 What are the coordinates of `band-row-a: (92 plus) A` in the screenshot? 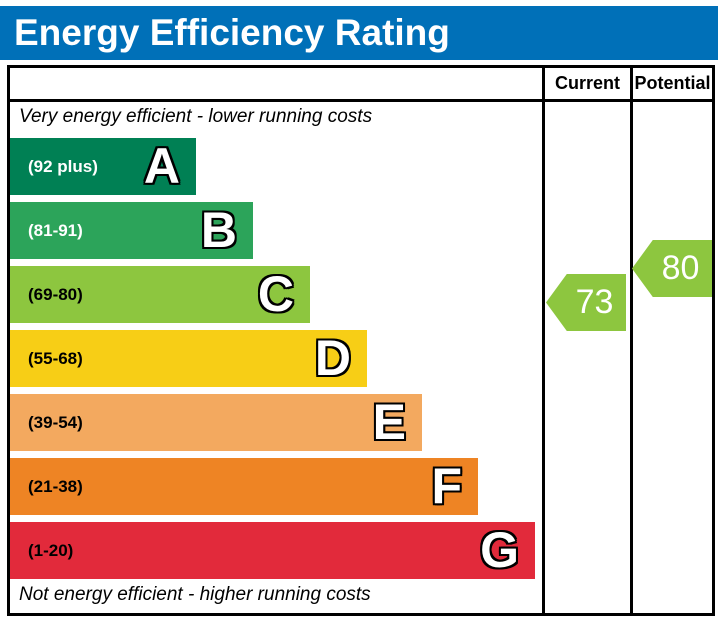 It's located at (103, 166).